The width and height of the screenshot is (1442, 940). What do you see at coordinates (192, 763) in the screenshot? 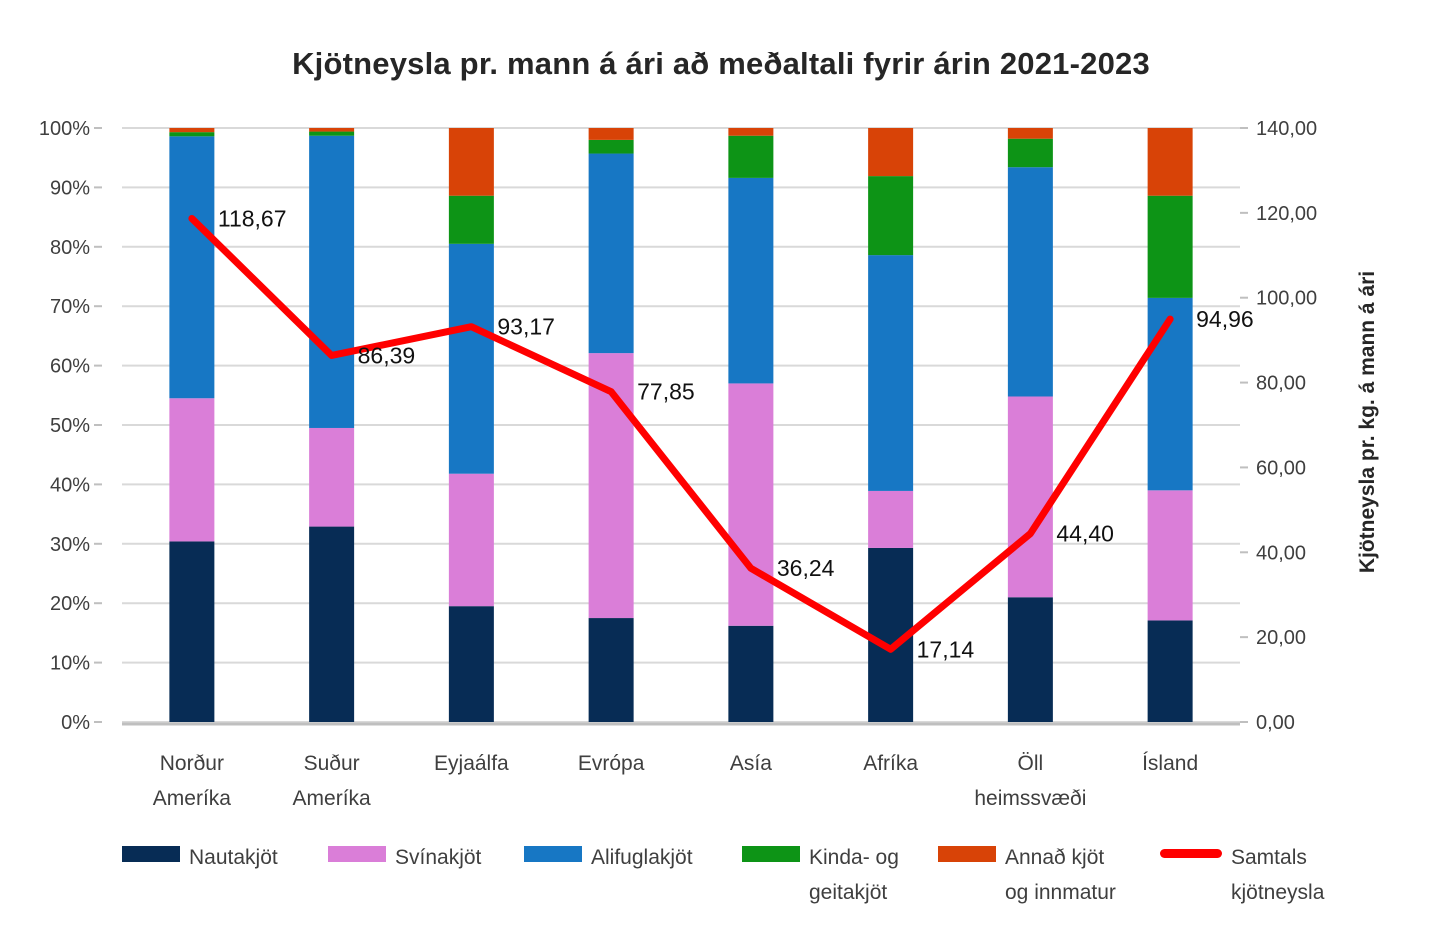
I see `category-label: Norður` at bounding box center [192, 763].